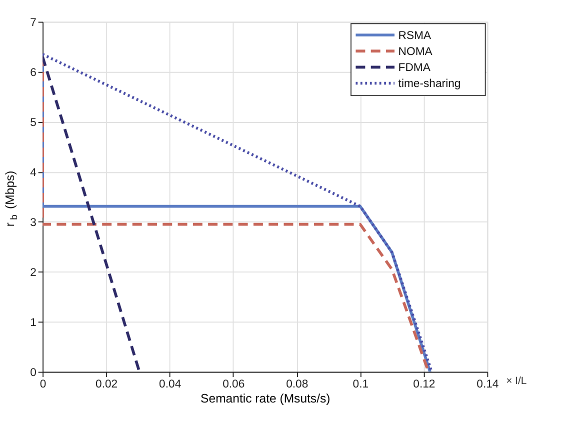 Image resolution: width=579 pixels, height=434 pixels. I want to click on legend-label: NOMA, so click(415, 52).